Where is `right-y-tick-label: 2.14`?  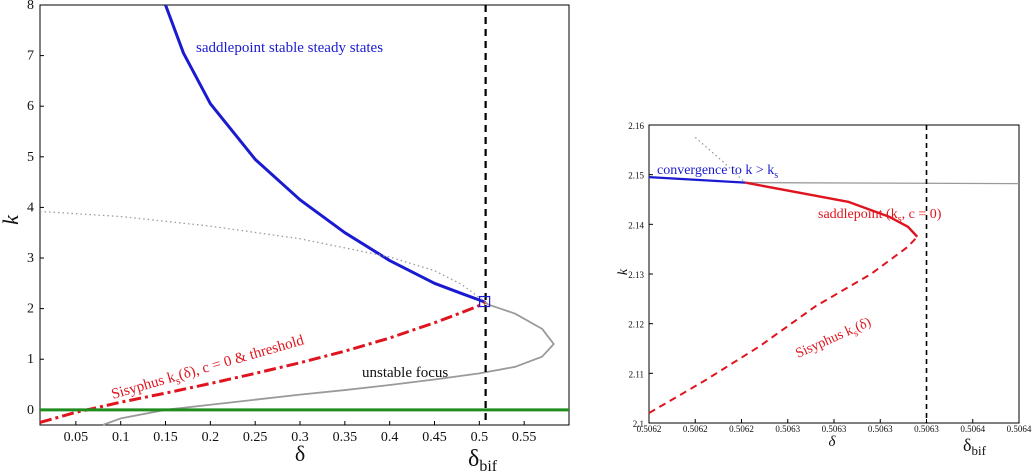
right-y-tick-label: 2.14 is located at coordinates (636, 225).